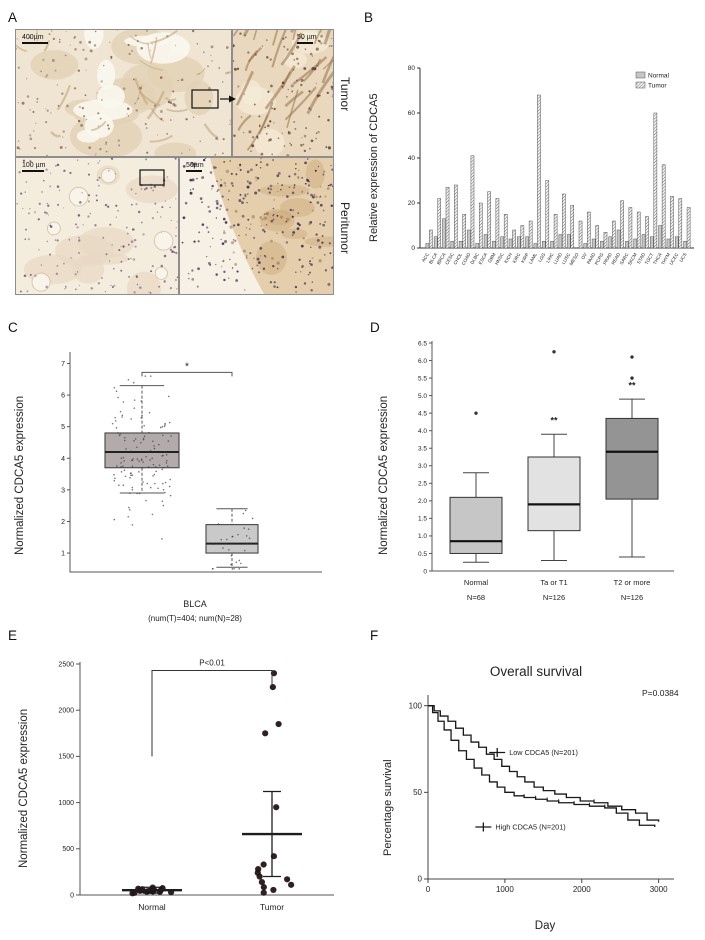  Describe the element at coordinates (510, 243) in the screenshot. I see `bar-normal-KICH` at that location.